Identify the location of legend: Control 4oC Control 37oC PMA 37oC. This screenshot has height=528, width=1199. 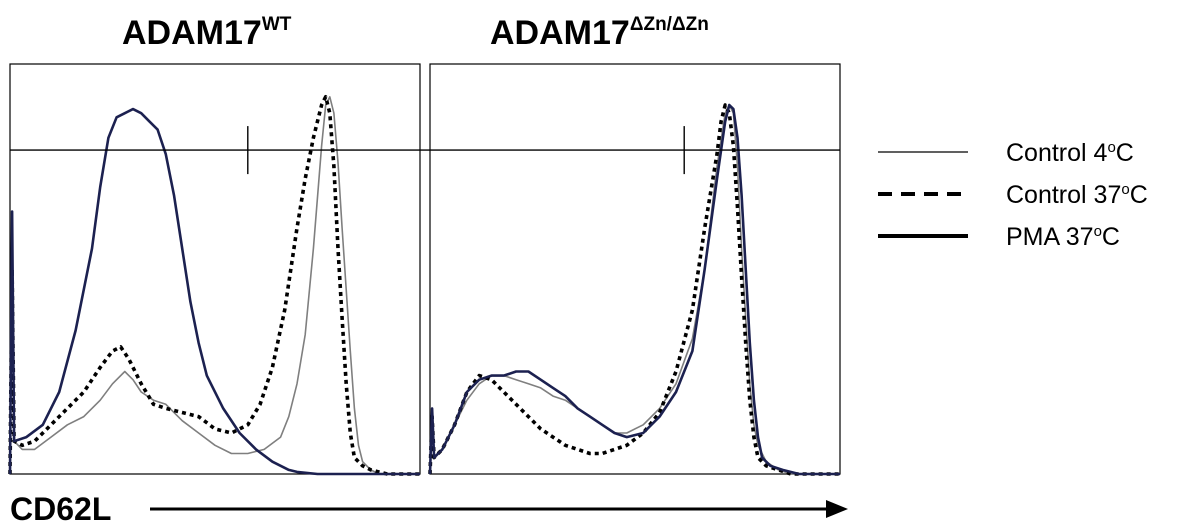
(1013, 195).